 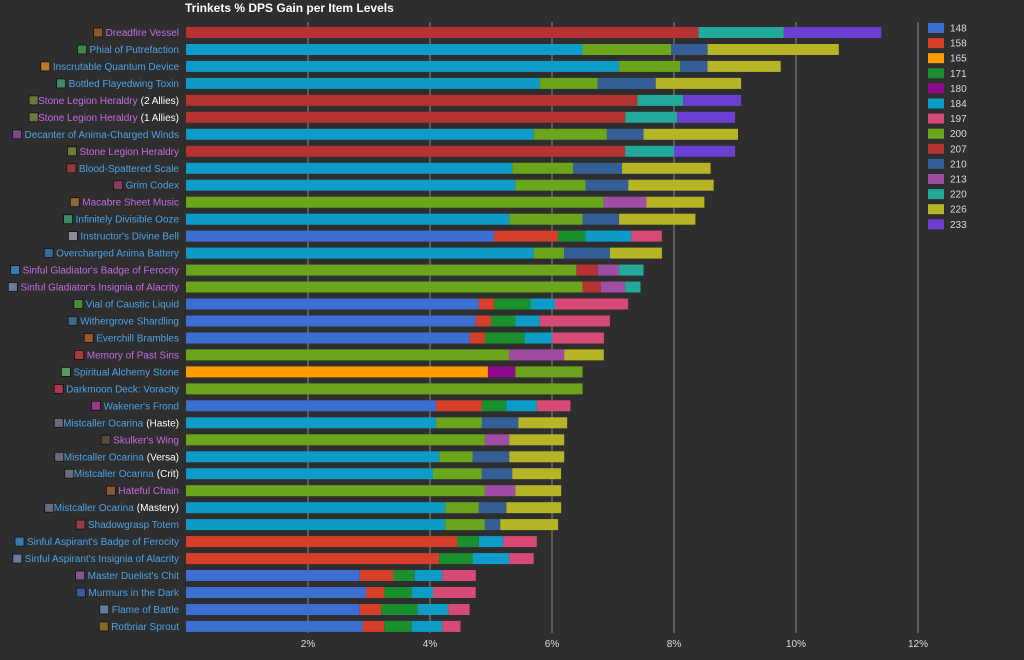 I want to click on row-label: Murmurs in the Dark, so click(x=134, y=593).